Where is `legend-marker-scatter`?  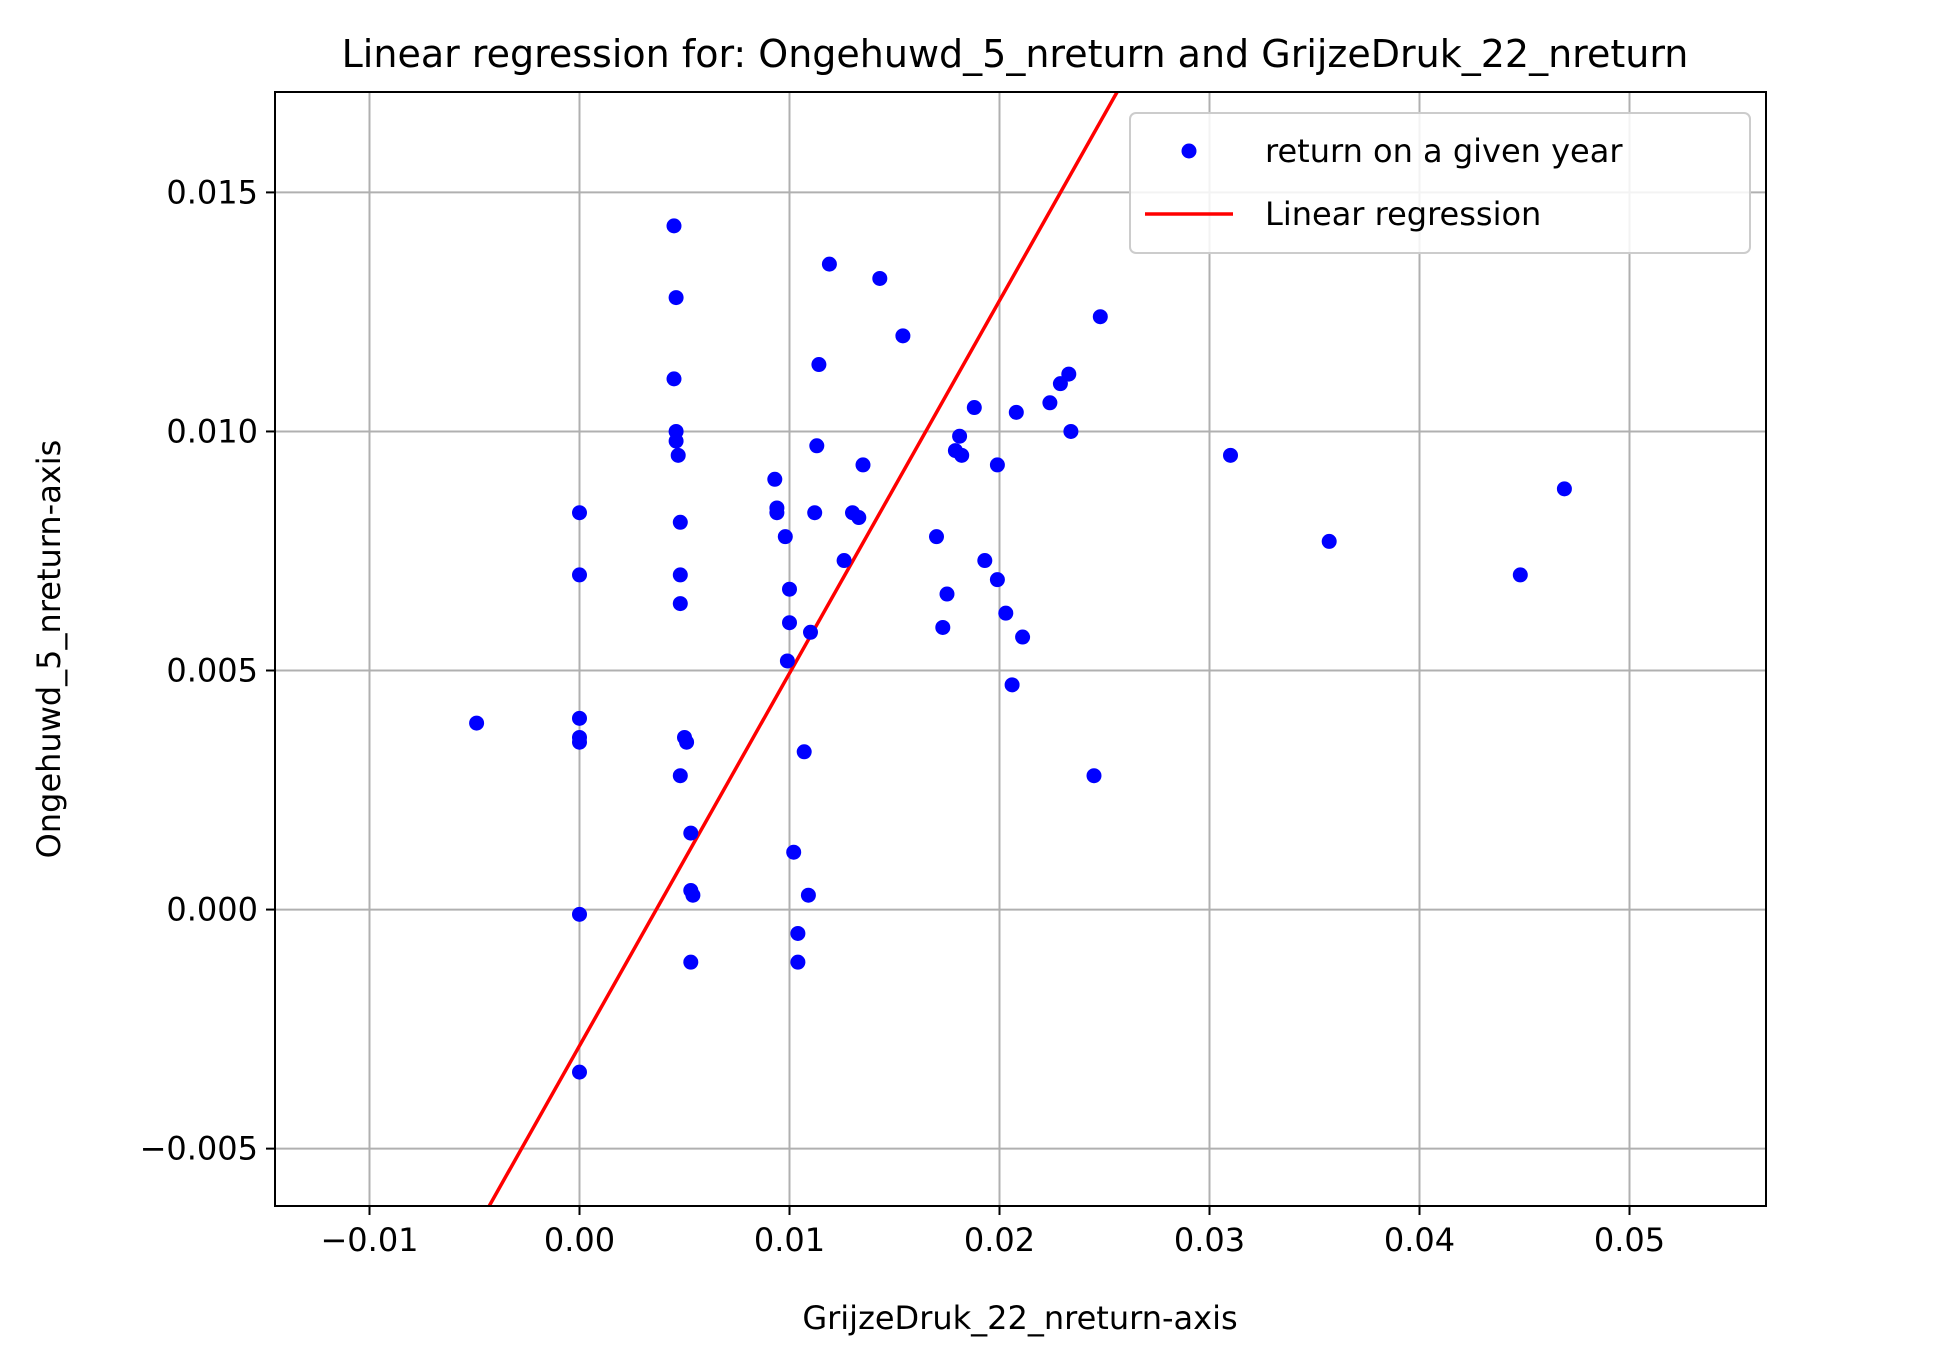
legend-marker-scatter is located at coordinates (1189, 151).